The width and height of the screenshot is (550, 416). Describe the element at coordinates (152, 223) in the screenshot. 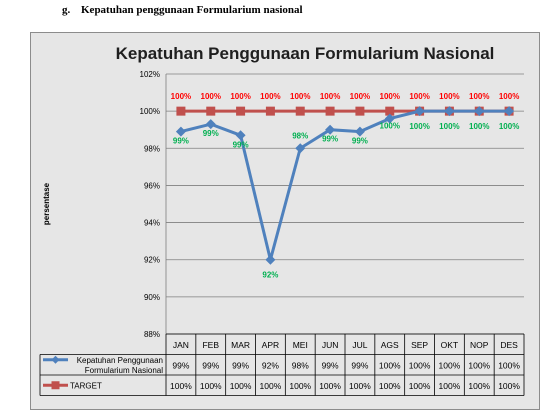

I see `y-tick-label: 94%` at that location.